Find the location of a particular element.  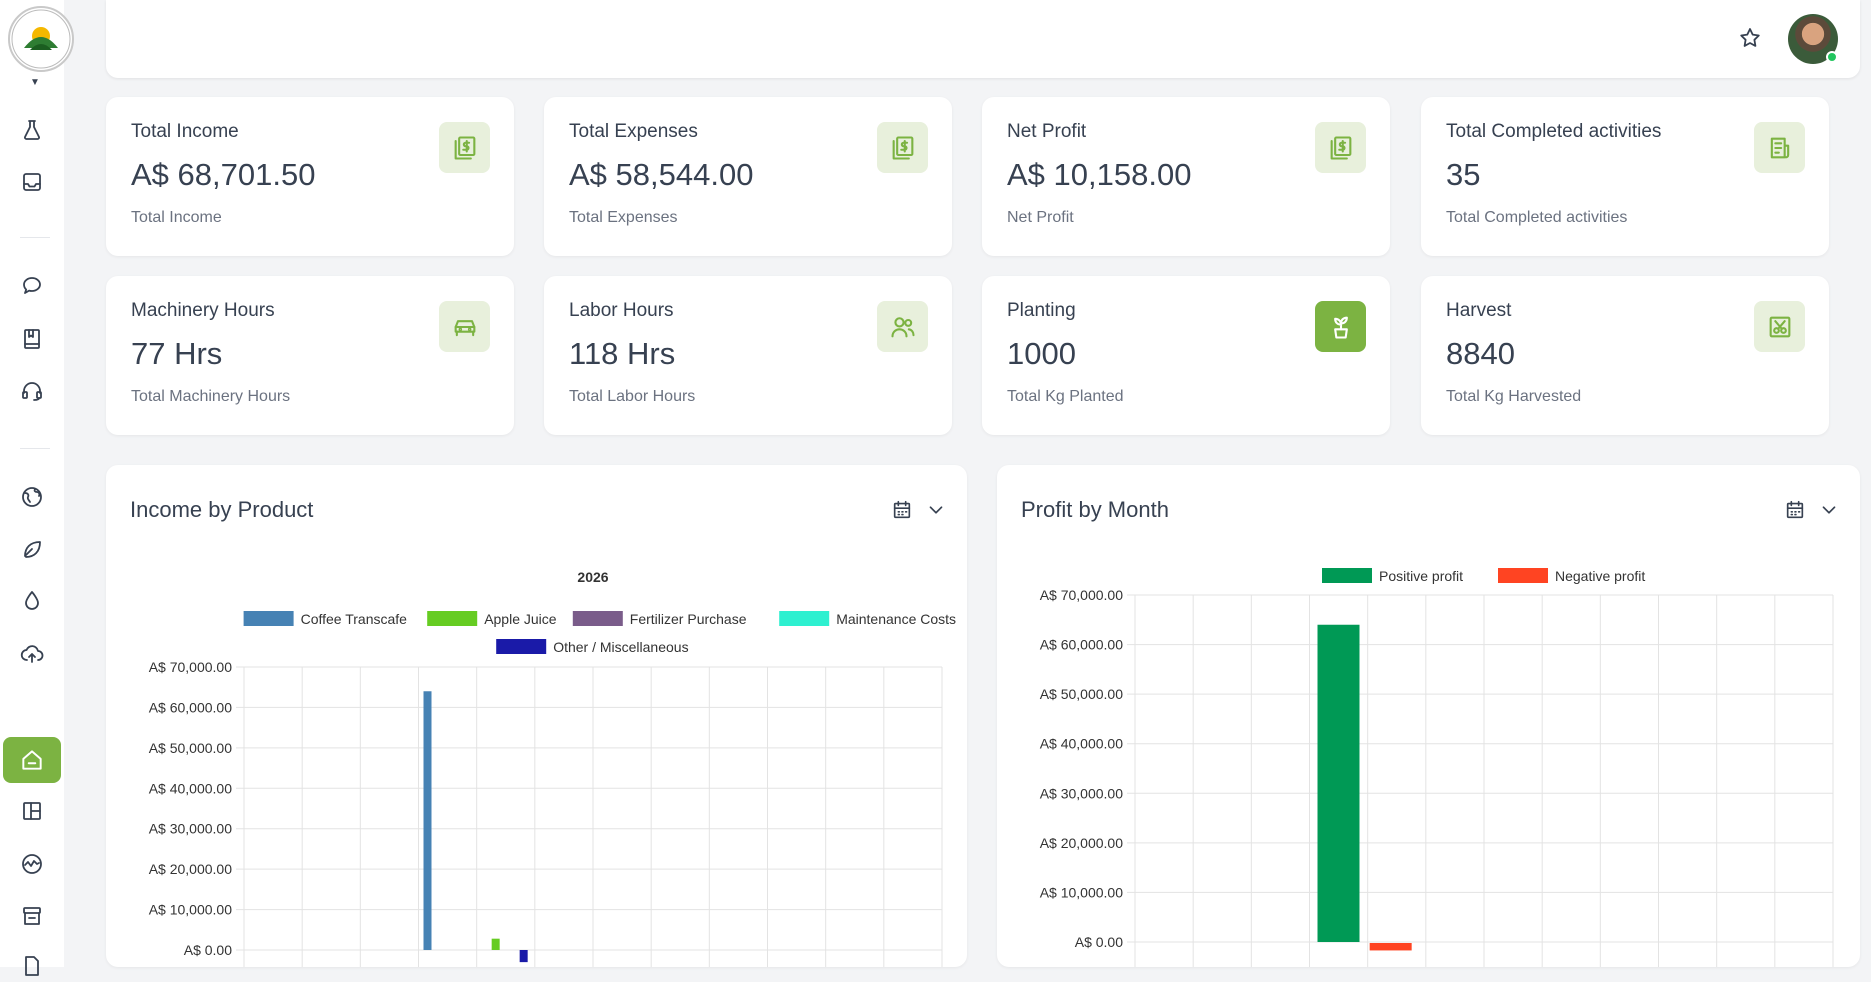

bar-negative-profit is located at coordinates (1390, 947).